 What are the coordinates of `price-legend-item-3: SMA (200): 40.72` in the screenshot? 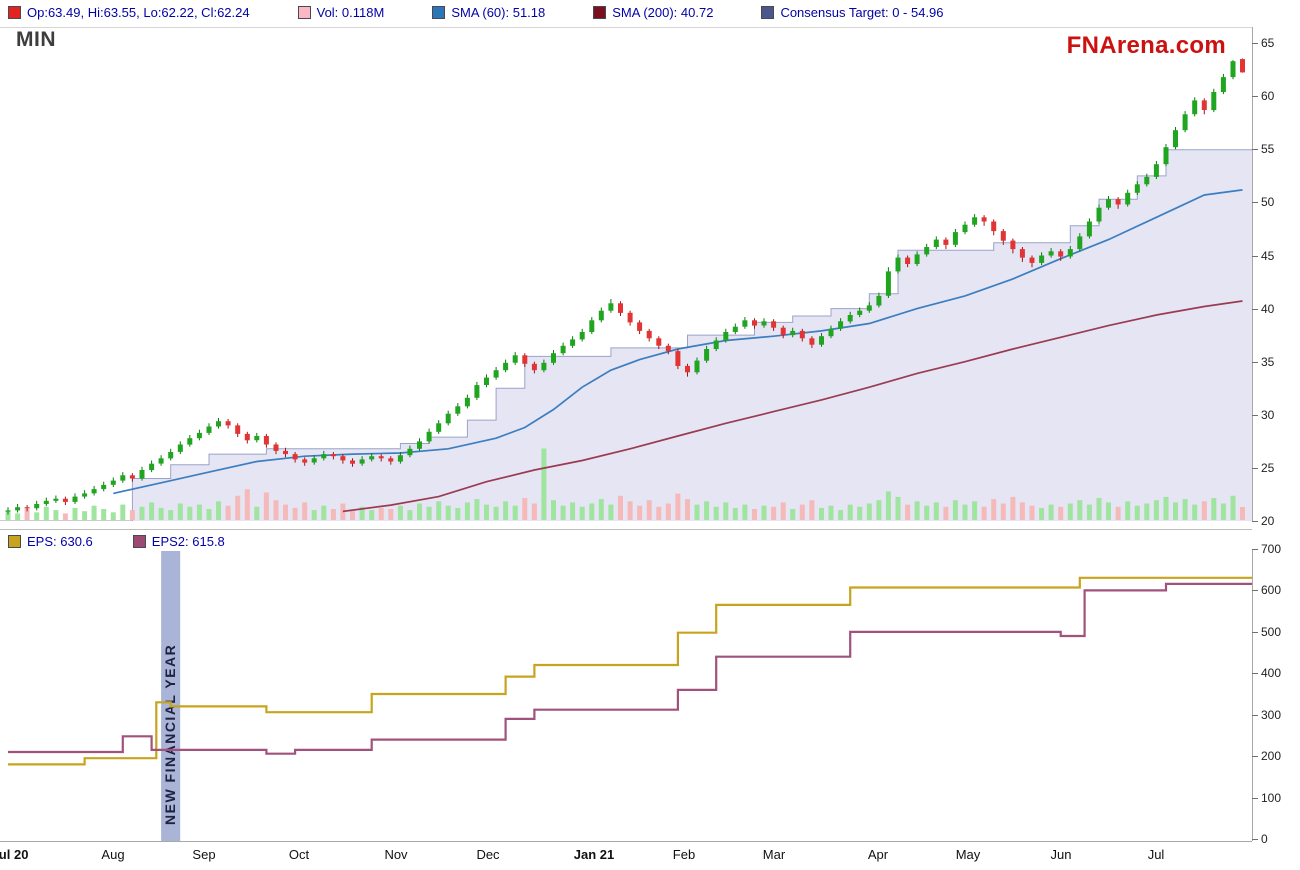 It's located at (653, 12).